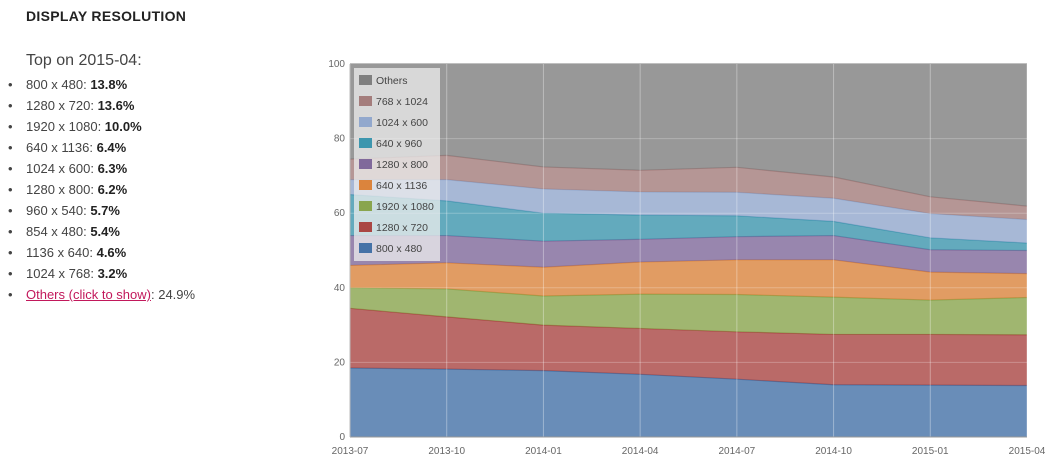 The image size is (1055, 461). Describe the element at coordinates (392, 81) in the screenshot. I see `legend-label: Others` at that location.